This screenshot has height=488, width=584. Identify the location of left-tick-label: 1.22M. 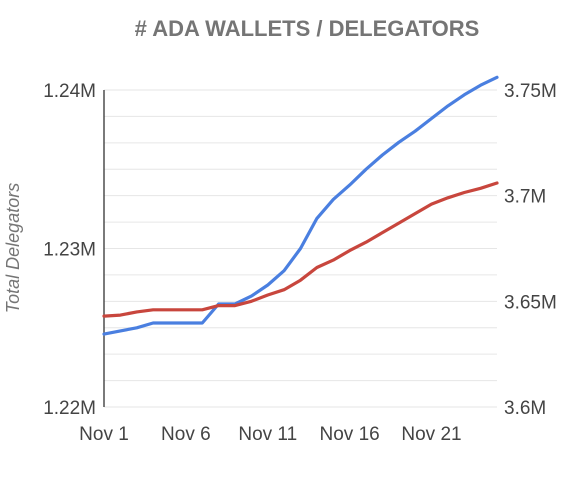
(69, 408).